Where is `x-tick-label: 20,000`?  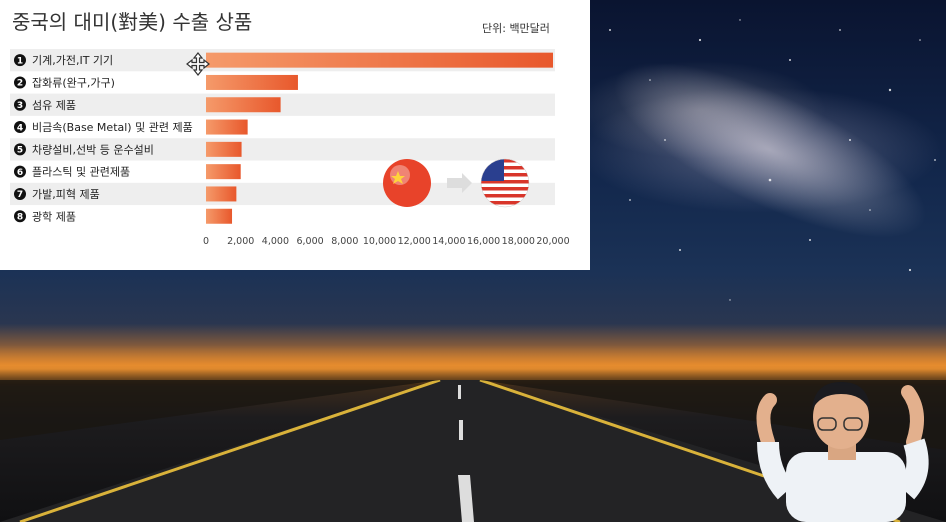
x-tick-label: 20,000 is located at coordinates (552, 241).